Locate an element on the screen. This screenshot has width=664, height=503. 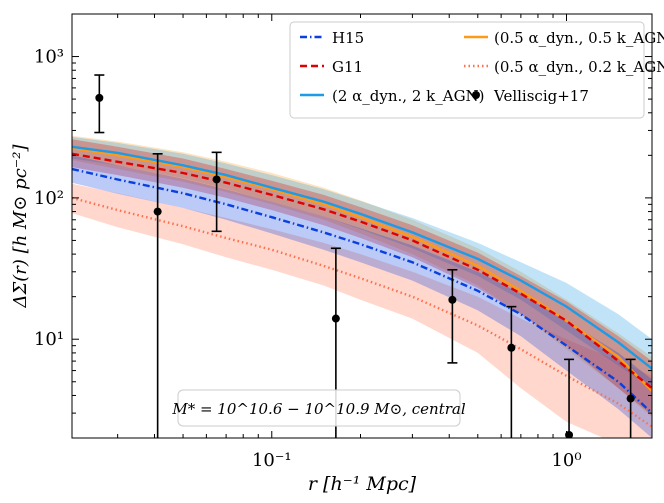
legend-marker-velliscig is located at coordinates (476, 95).